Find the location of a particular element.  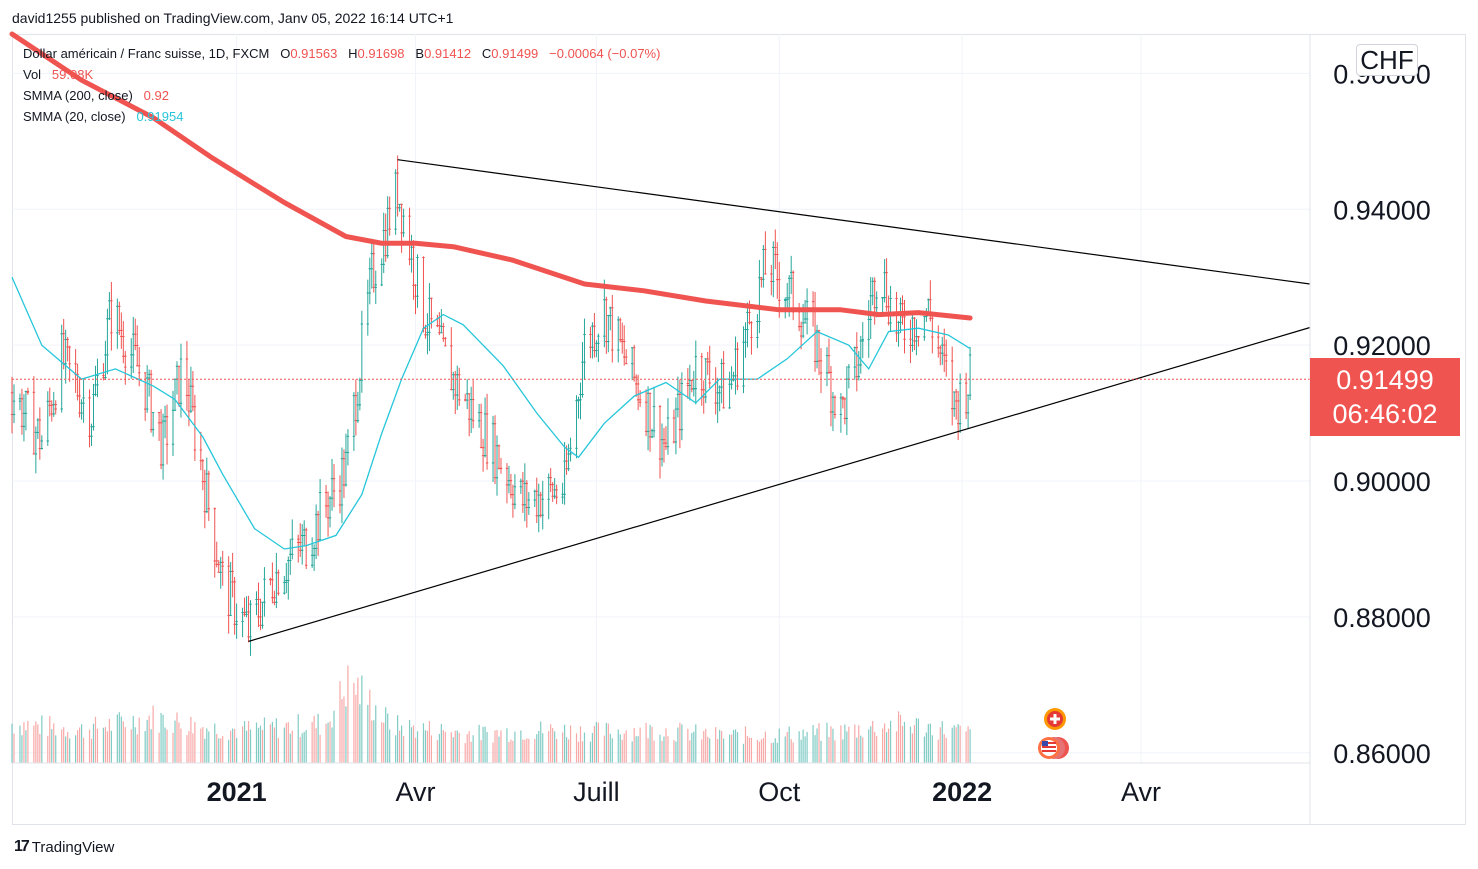

currency-badge: CHF is located at coordinates (1387, 60).